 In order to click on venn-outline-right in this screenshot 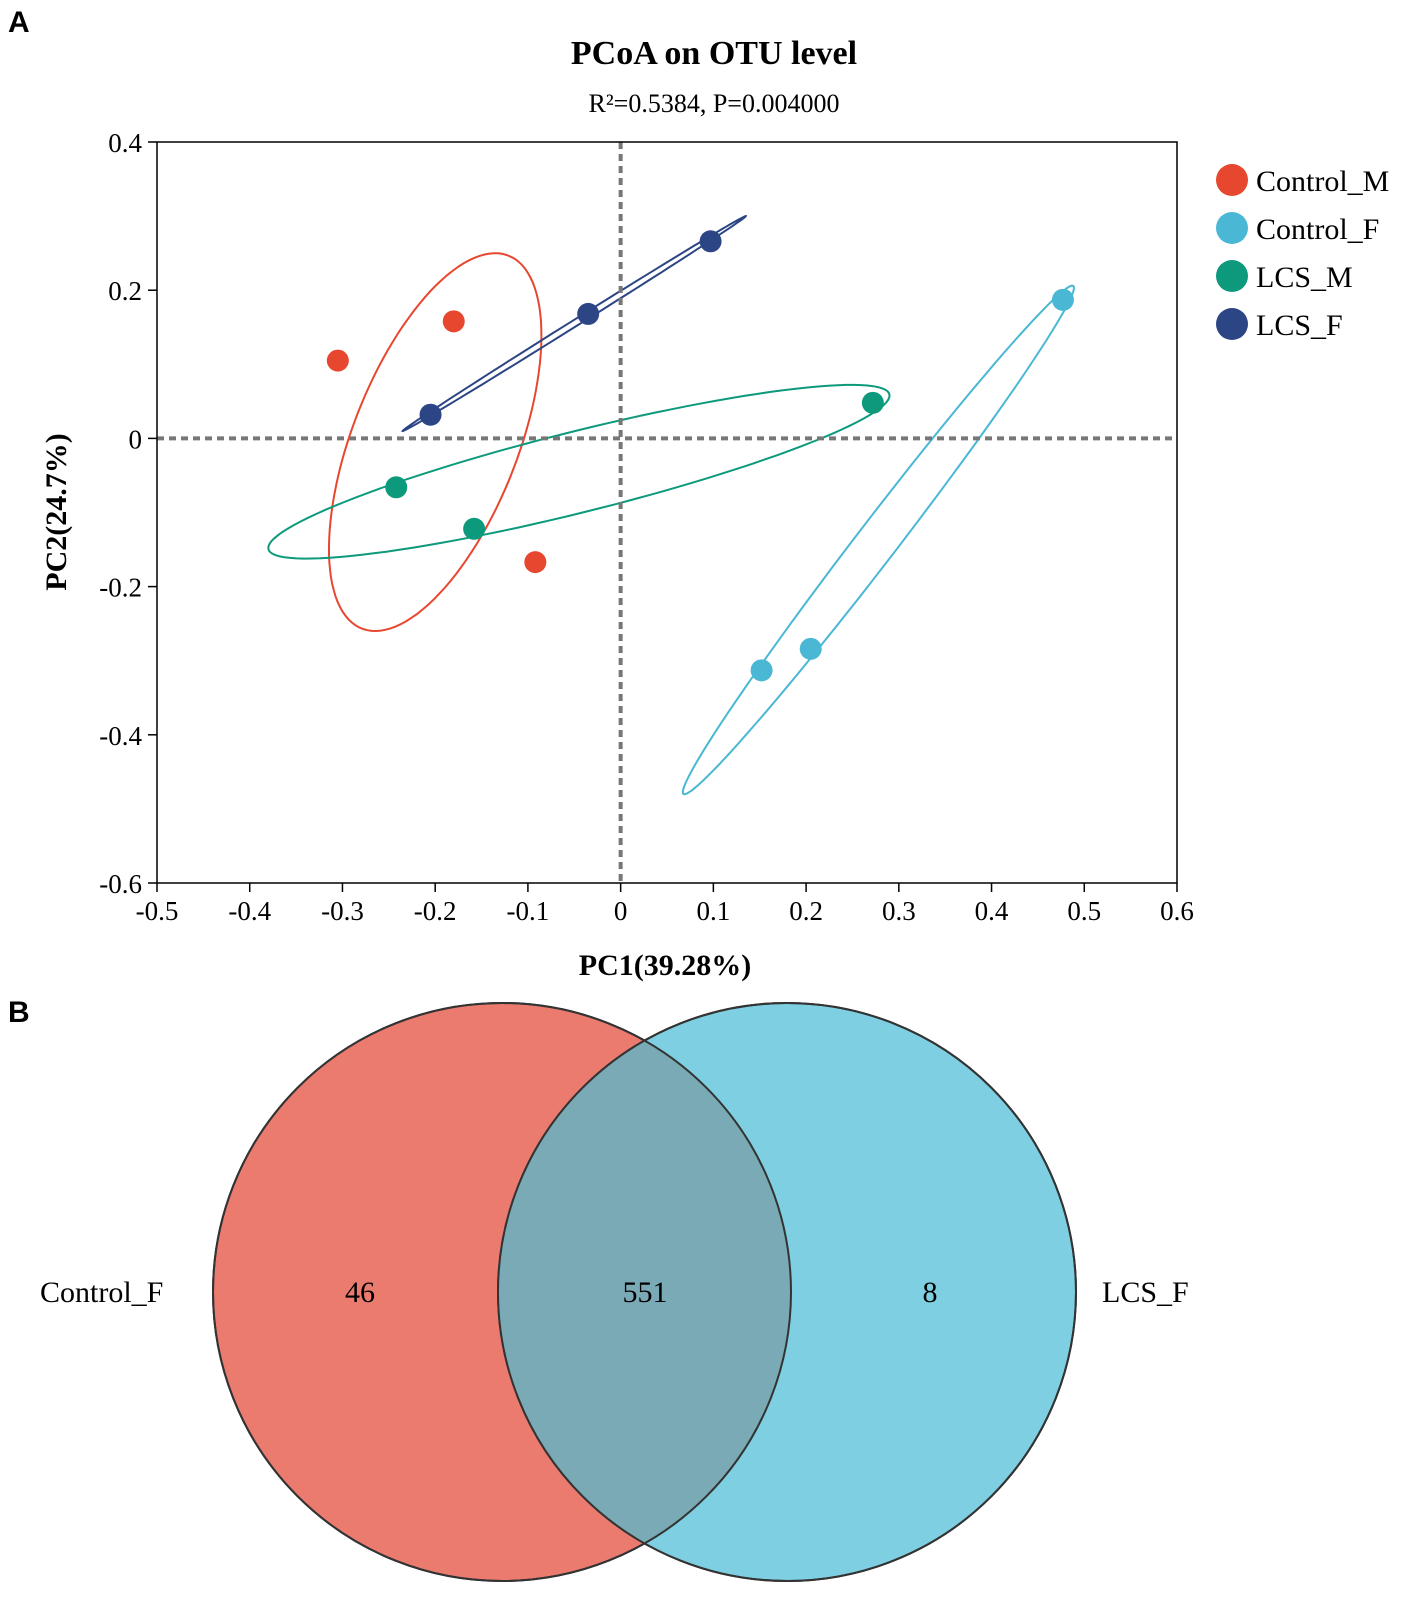, I will do `click(787, 1292)`.